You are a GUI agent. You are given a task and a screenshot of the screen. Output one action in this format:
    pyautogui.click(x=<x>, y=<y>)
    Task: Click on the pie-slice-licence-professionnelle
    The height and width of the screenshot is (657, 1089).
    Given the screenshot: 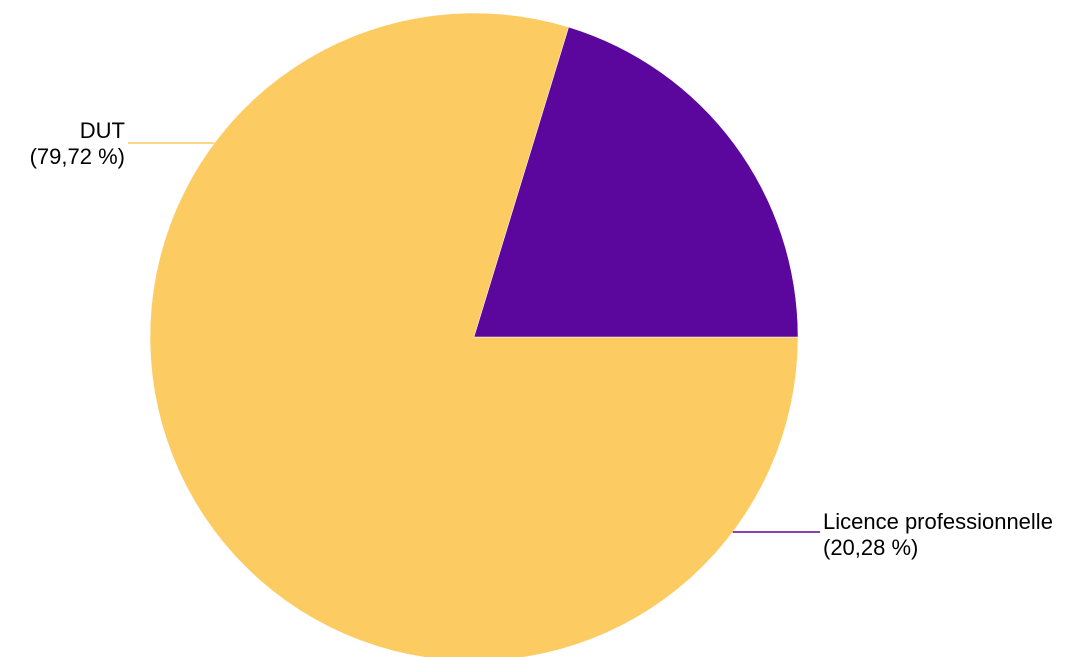 What is the action you would take?
    pyautogui.click(x=636, y=182)
    